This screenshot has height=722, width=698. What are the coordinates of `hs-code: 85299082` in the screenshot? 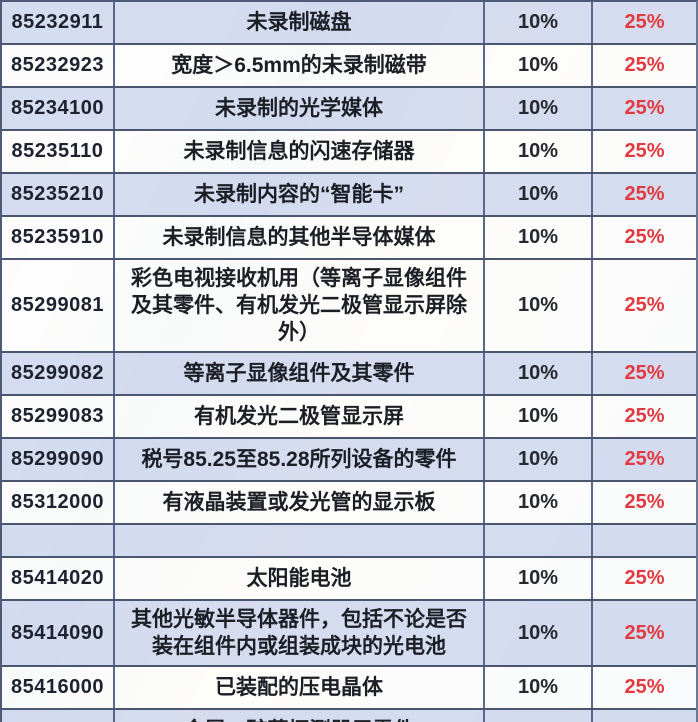 It's located at (58, 373).